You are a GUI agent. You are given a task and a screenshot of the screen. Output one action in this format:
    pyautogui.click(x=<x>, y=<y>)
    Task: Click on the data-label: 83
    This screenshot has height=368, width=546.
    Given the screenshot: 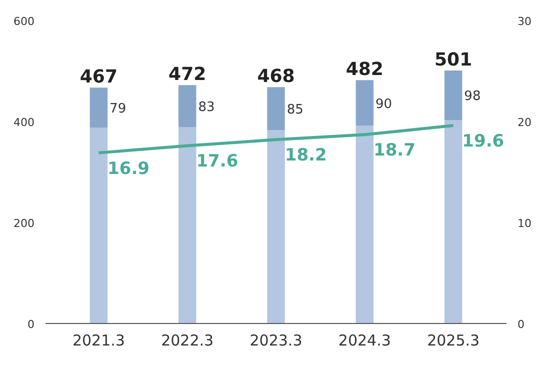 What is the action you would take?
    pyautogui.click(x=206, y=108)
    